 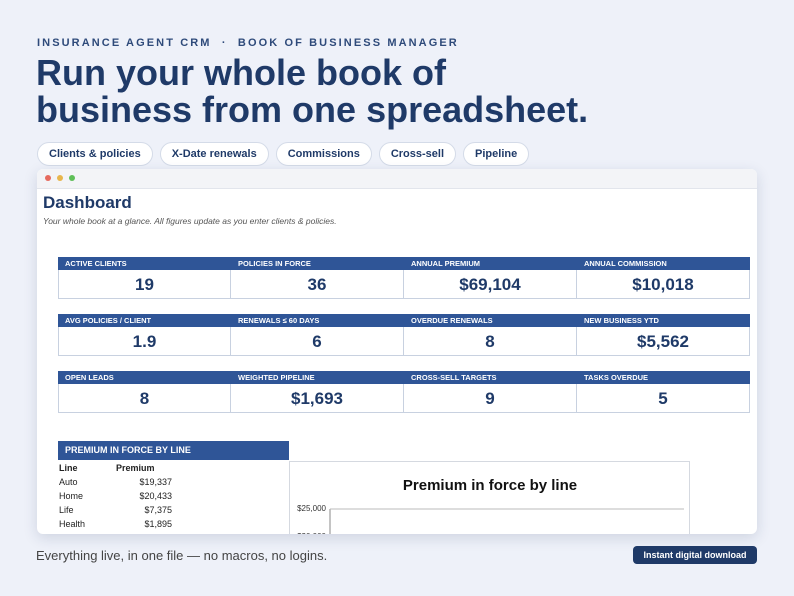 What do you see at coordinates (144, 284) in the screenshot?
I see `kpi-value: 19` at bounding box center [144, 284].